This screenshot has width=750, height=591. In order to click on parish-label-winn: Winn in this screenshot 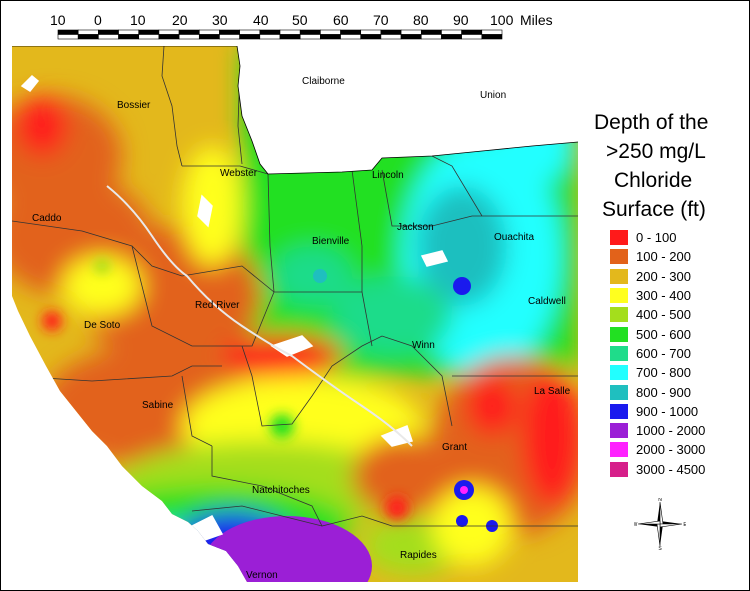, I will do `click(423, 345)`.